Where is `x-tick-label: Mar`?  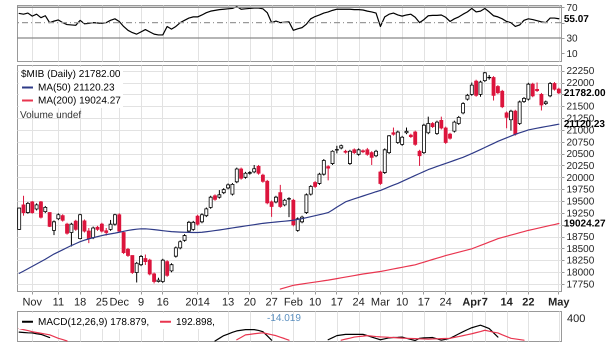
x-tick-label: Mar is located at coordinates (380, 302).